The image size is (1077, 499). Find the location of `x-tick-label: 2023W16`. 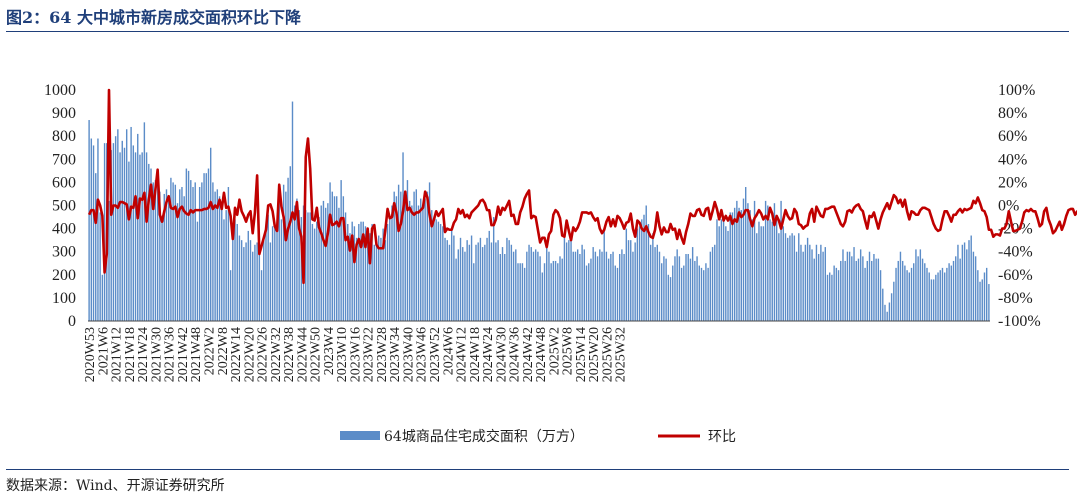

x-tick-label: 2023W16 is located at coordinates (355, 354).